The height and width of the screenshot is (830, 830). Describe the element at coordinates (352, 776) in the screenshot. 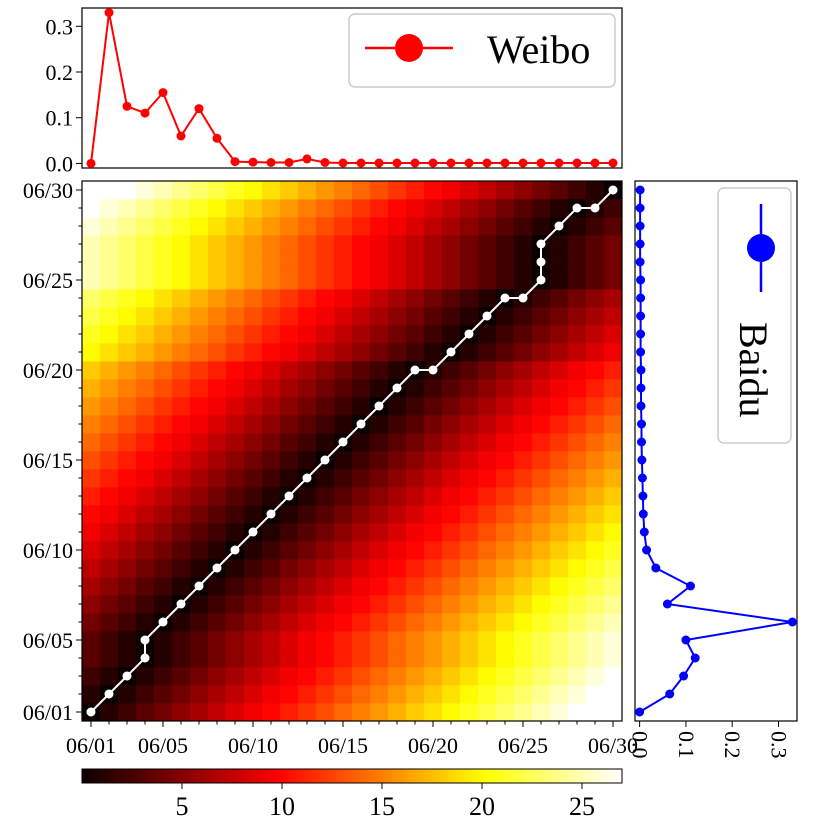

I see `colorbar-gradient` at that location.